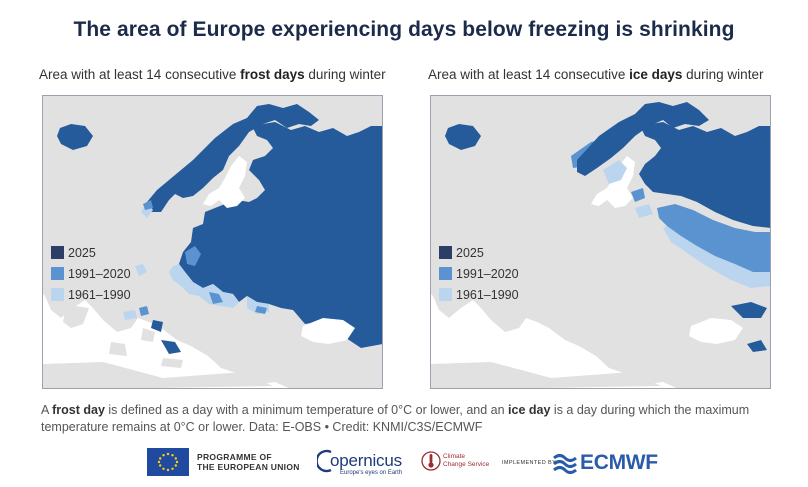  I want to click on baltic-sea, so click(225, 182).